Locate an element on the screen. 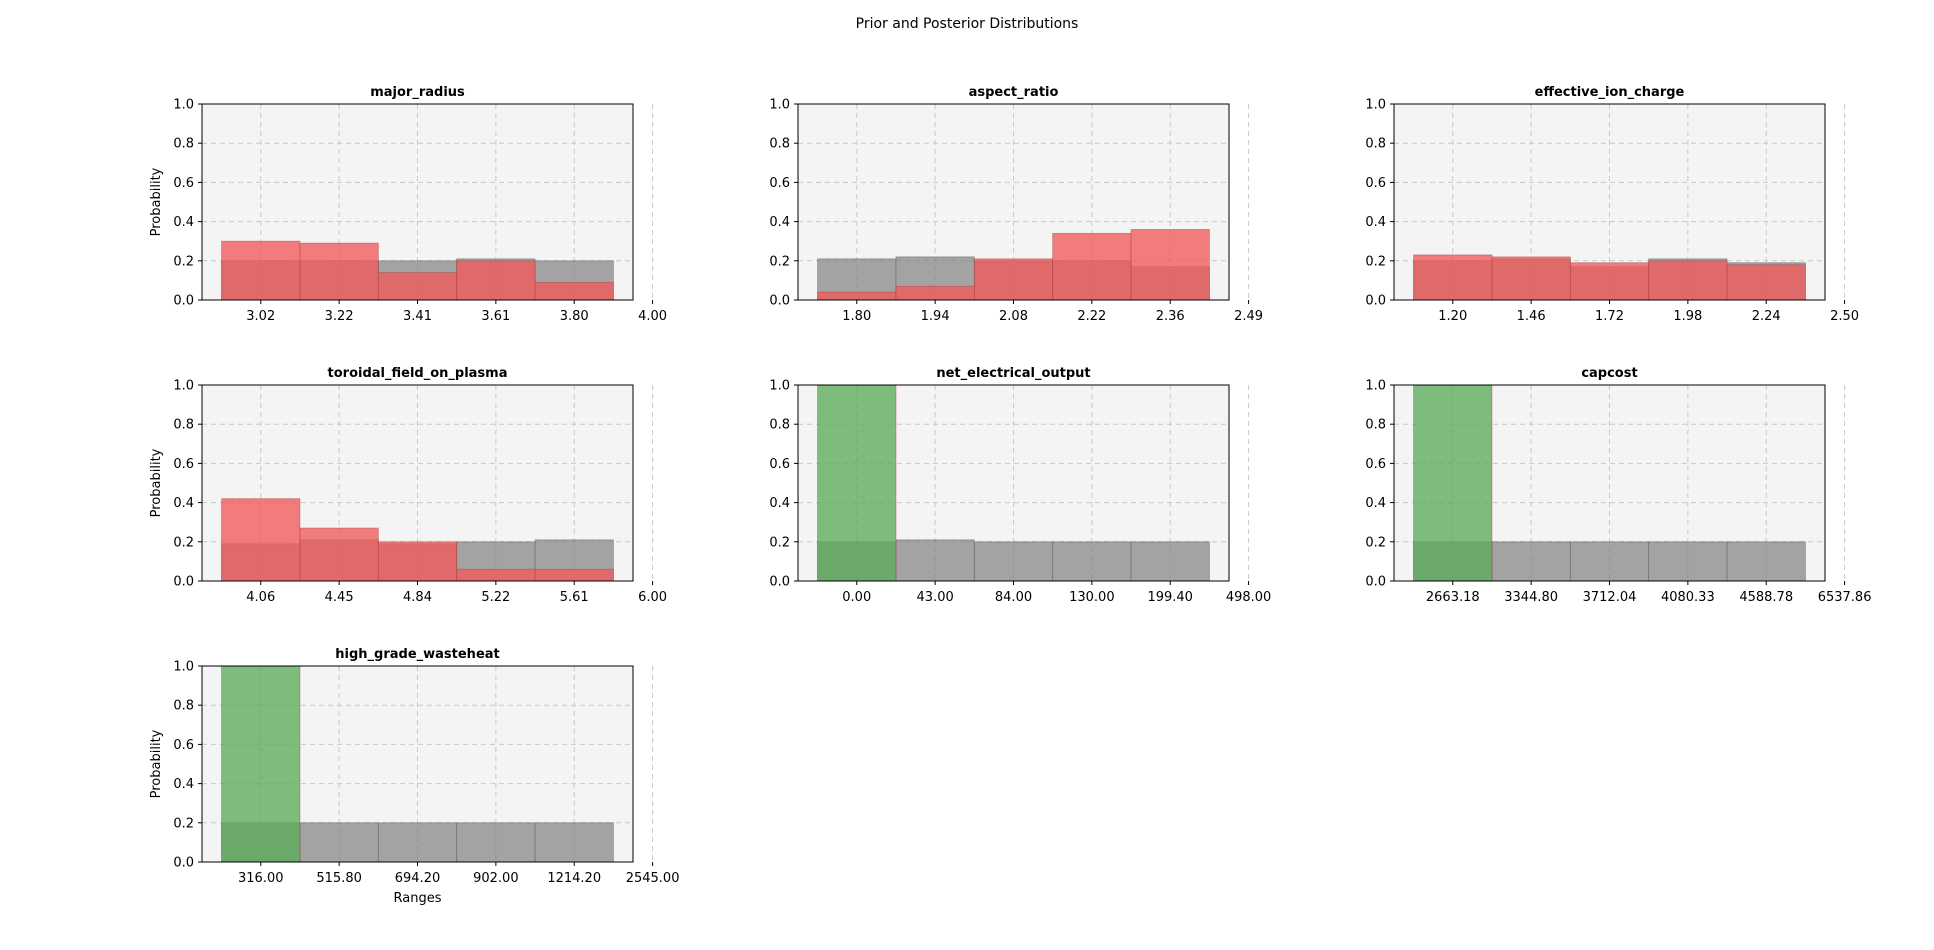 This screenshot has width=1934, height=950. figure-title: Prior and Posterior Distributions is located at coordinates (967, 24).